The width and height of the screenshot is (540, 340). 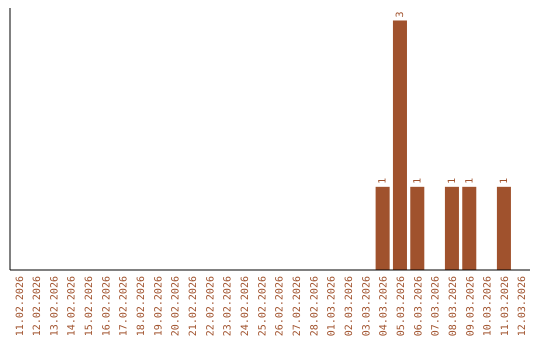 What do you see at coordinates (246, 306) in the screenshot?
I see `x-tick-label: 24.02.2026` at bounding box center [246, 306].